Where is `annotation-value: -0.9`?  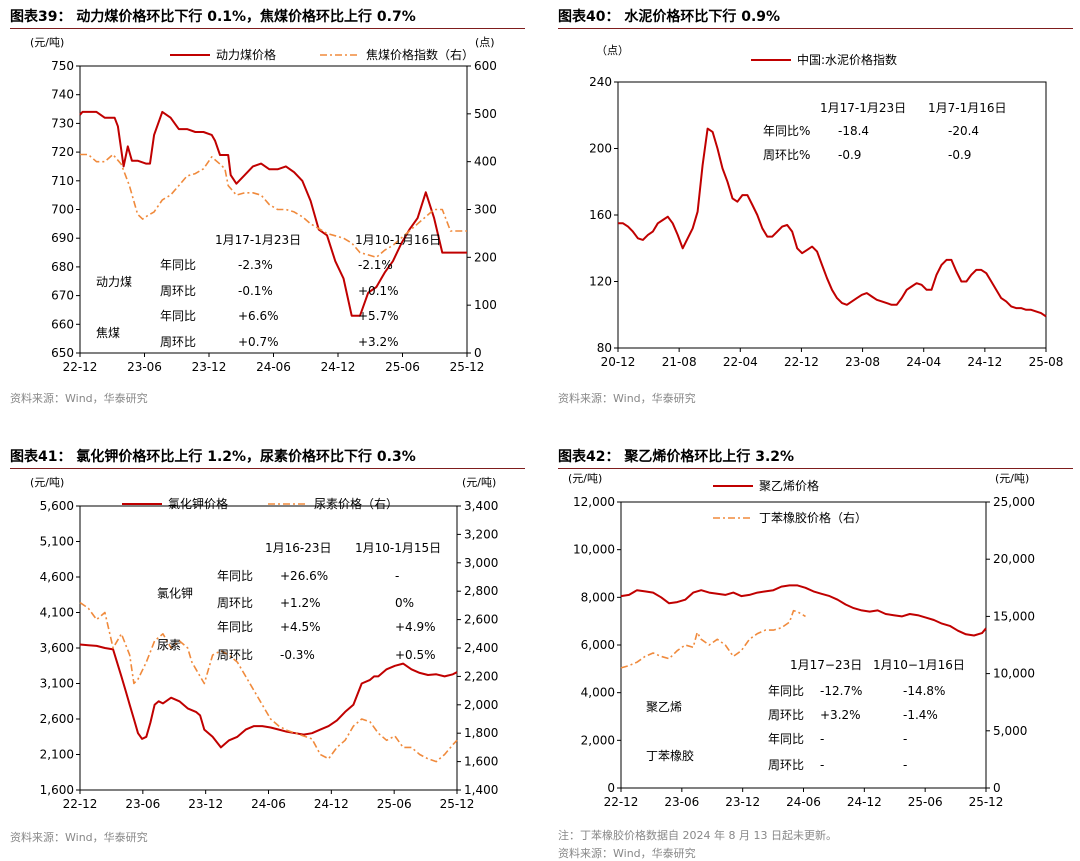 annotation-value: -0.9 is located at coordinates (849, 155).